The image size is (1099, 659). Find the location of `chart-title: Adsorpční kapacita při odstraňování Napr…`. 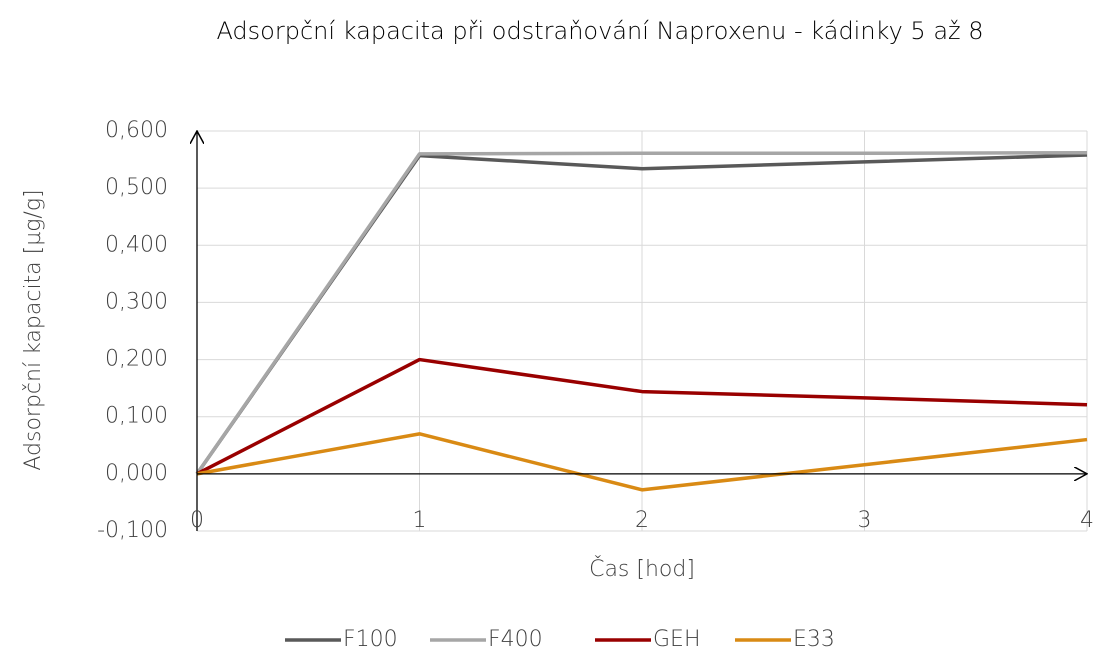

chart-title: Adsorpční kapacita při odstraňování Napr… is located at coordinates (599, 31).